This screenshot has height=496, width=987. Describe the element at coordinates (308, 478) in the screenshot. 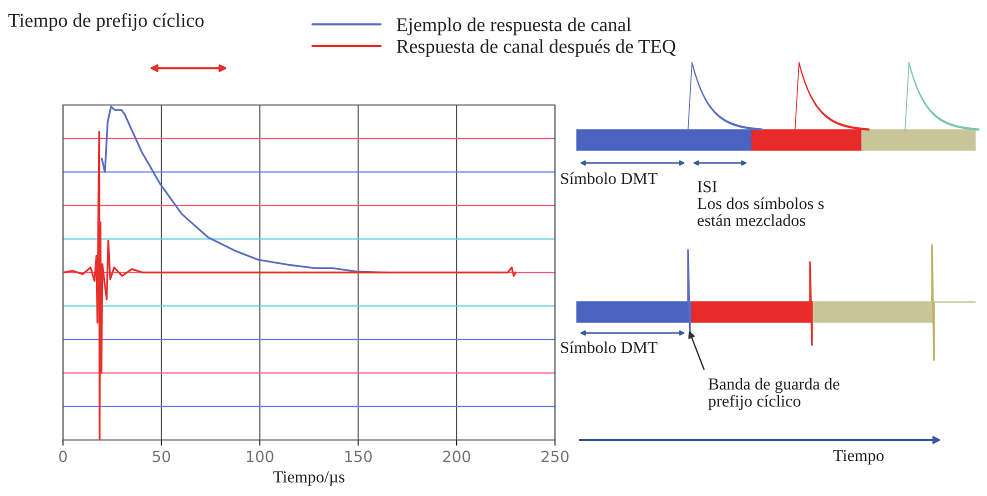

I see `x-axis-title: Tiempo/µs` at that location.